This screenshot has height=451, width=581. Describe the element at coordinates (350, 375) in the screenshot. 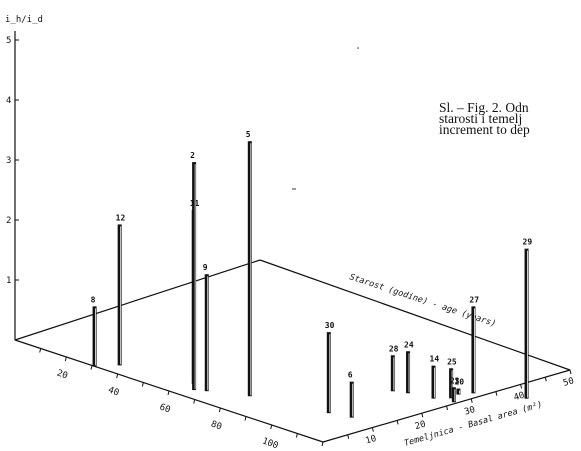

I see `bar-label: 6` at that location.